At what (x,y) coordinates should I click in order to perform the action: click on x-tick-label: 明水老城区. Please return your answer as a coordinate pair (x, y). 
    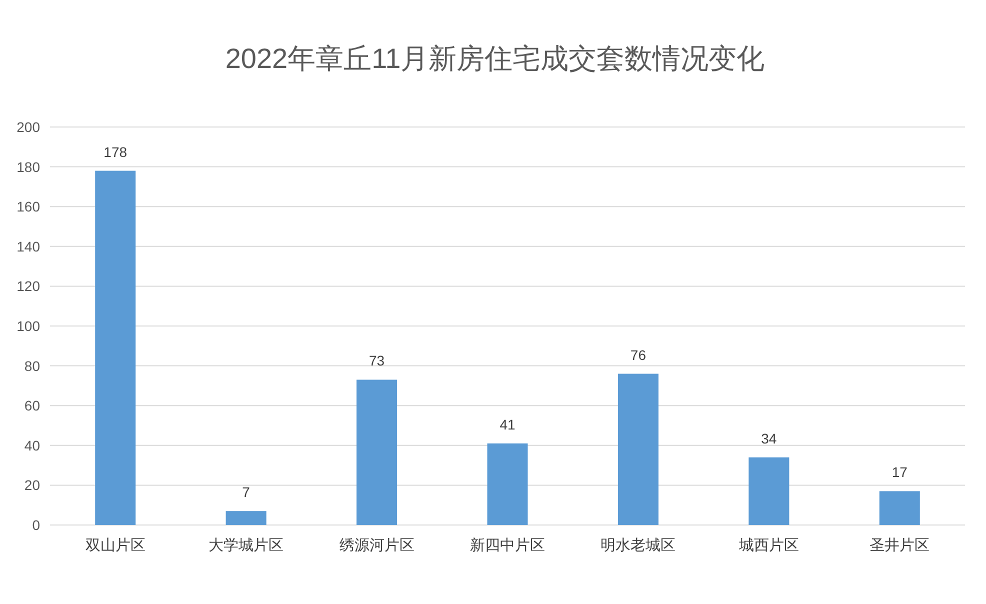
    Looking at the image, I should click on (638, 545).